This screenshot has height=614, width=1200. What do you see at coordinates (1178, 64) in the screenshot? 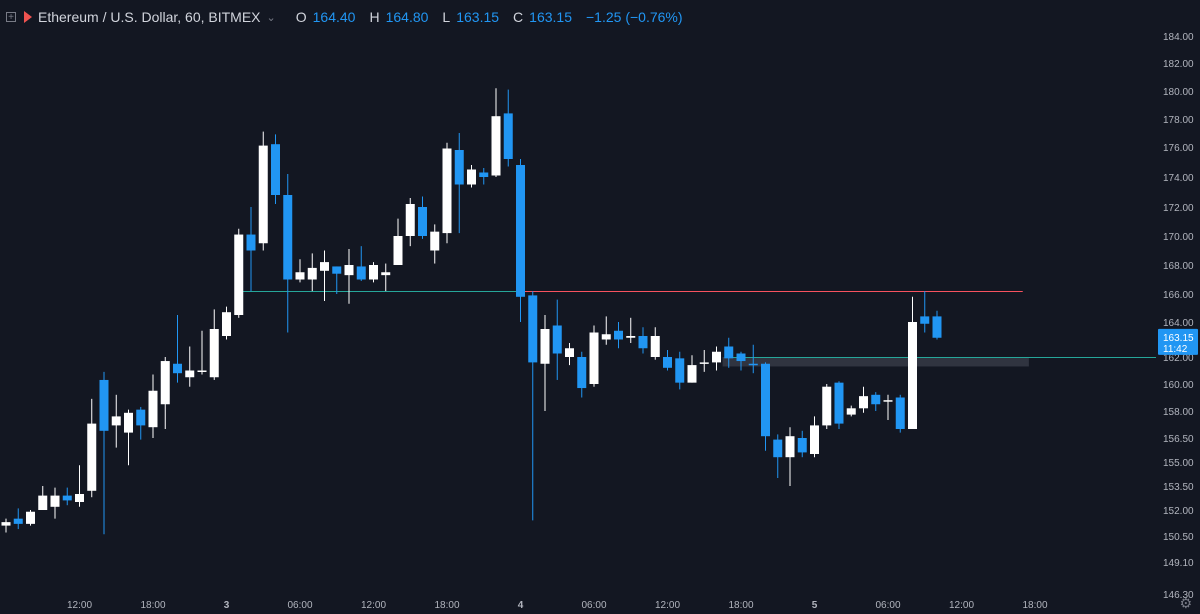
I see `price-tick-label: 182.00` at bounding box center [1178, 64].